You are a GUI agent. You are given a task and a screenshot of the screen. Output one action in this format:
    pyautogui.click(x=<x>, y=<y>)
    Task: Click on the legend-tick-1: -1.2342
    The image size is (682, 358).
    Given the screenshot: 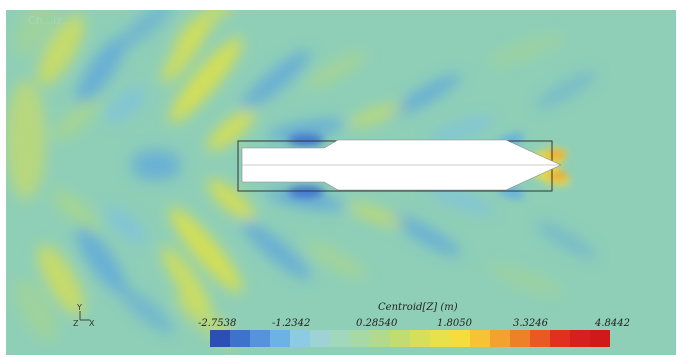 What is the action you would take?
    pyautogui.click(x=291, y=323)
    